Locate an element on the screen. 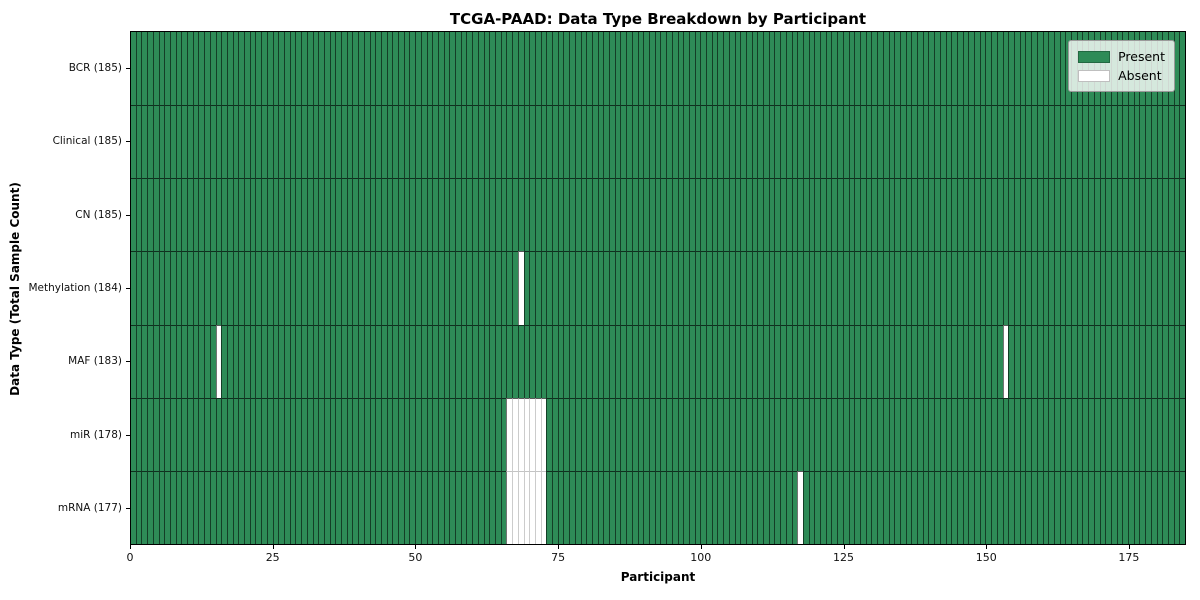  y-tick-label-cn: CN (185) is located at coordinates (98, 214).